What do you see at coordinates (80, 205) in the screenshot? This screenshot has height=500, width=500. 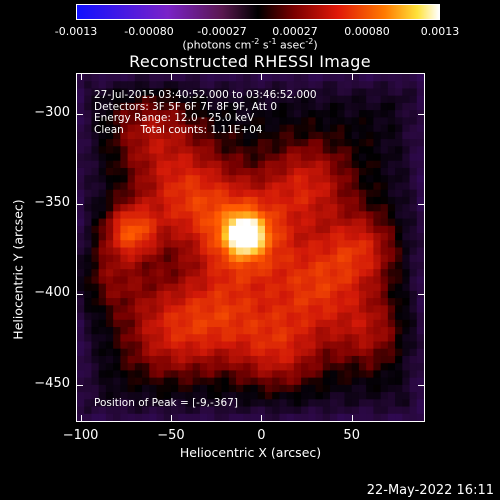 I see `y-tick-mark` at bounding box center [80, 205].